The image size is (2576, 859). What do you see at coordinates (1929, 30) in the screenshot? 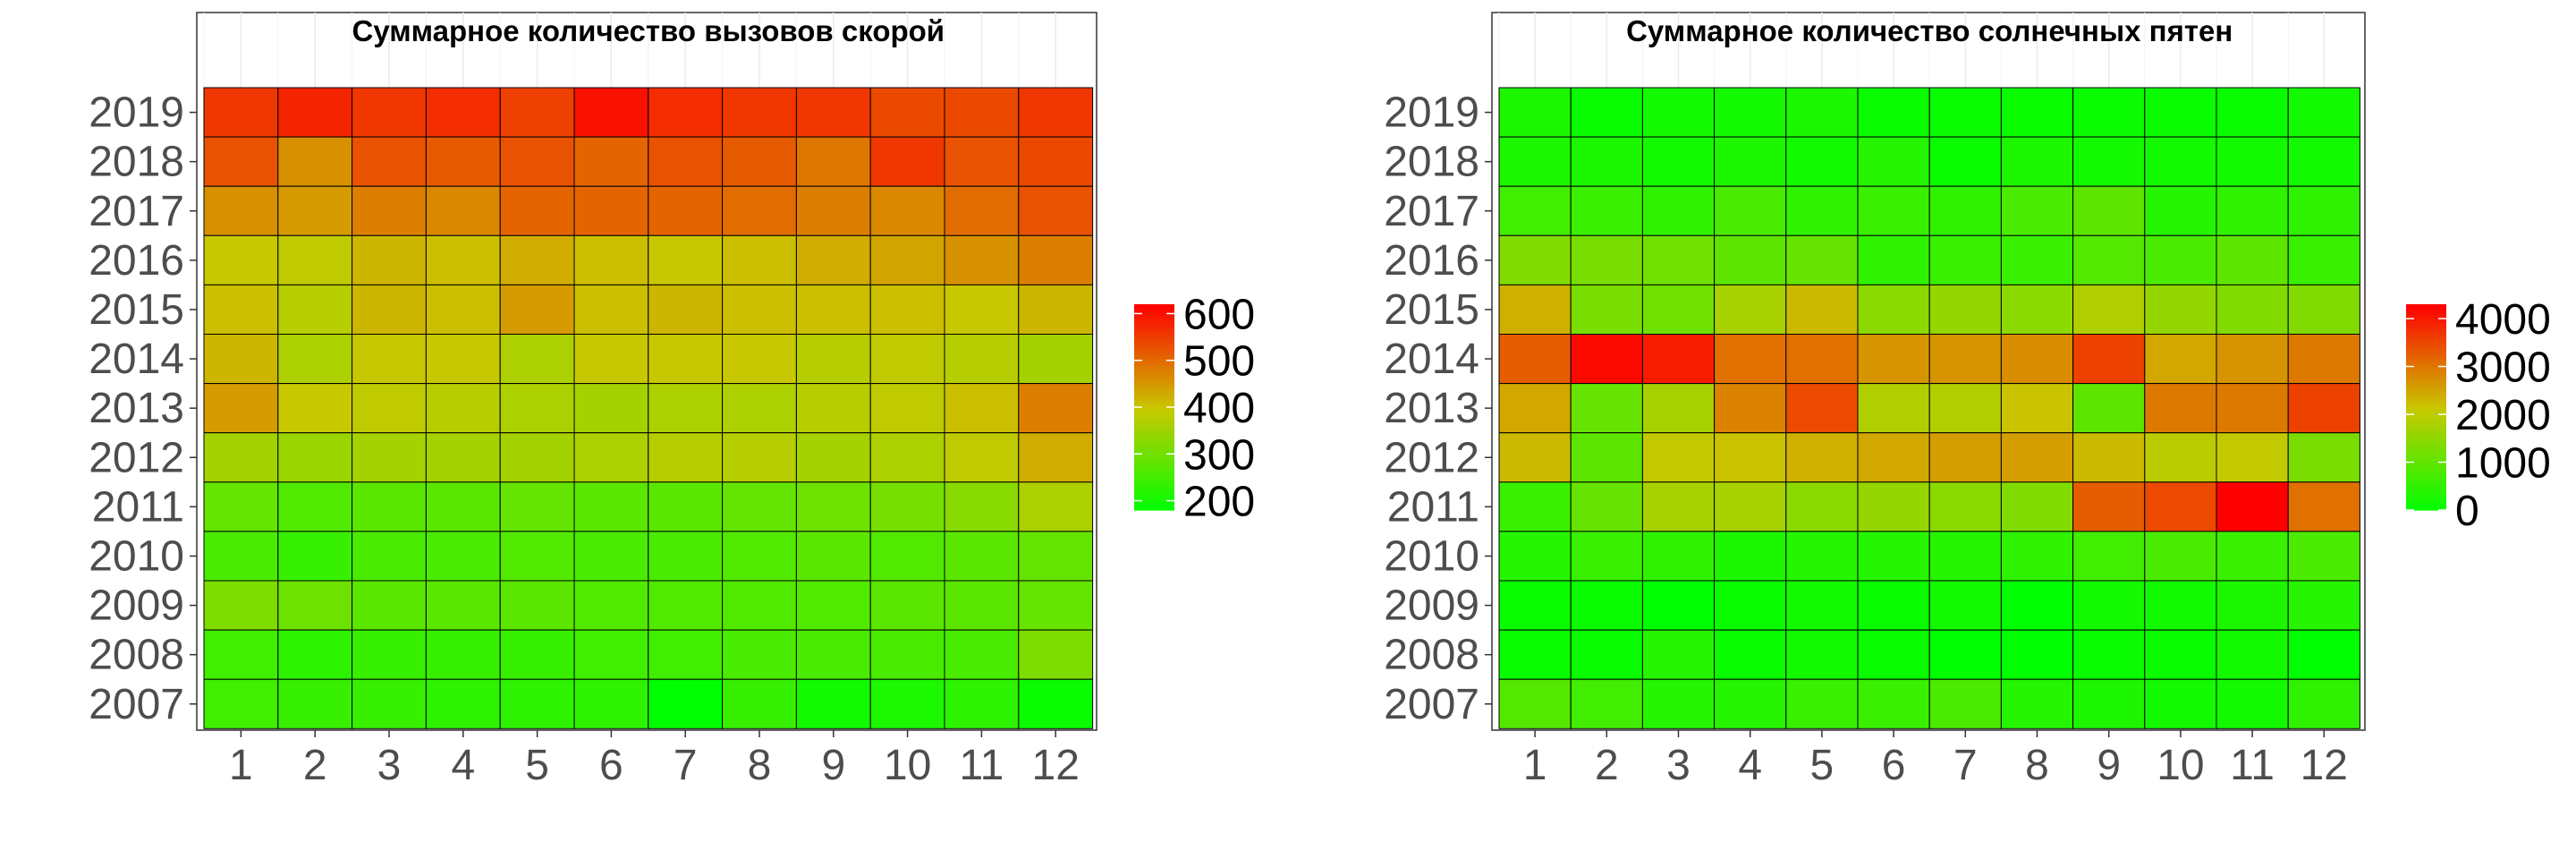
I see `chart-title: Суммарное количество солнечных пятен` at bounding box center [1929, 30].